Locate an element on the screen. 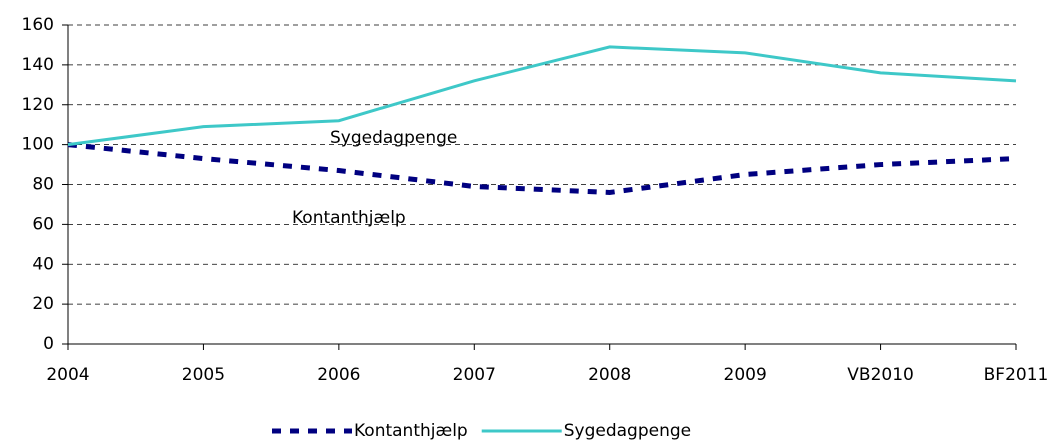  x-tick-label: 2006 is located at coordinates (338, 375).